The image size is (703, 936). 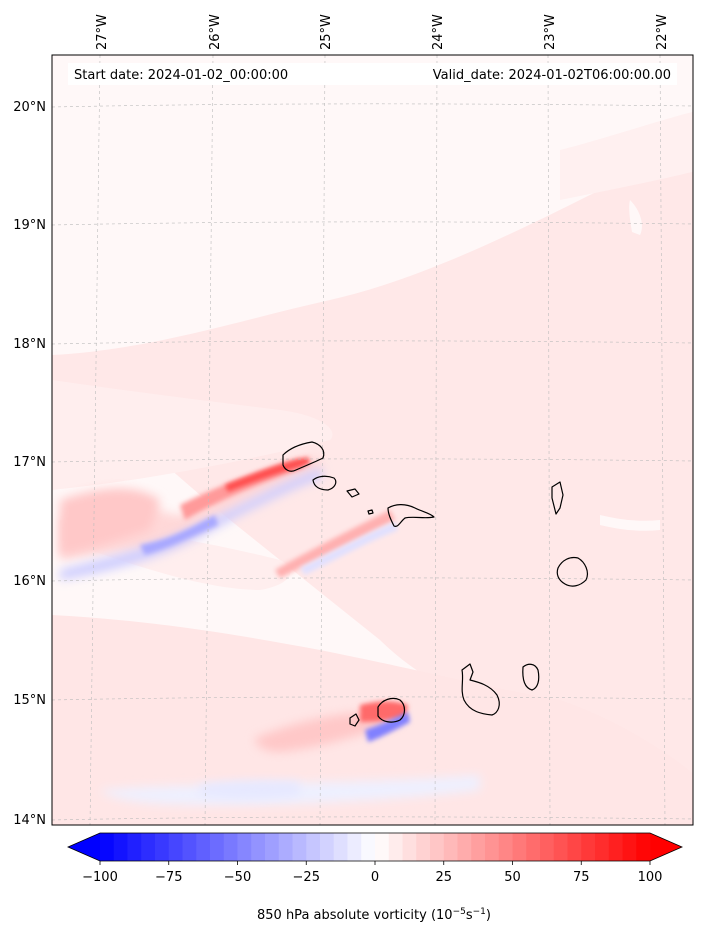 I want to click on island-santiago, so click(x=480, y=689).